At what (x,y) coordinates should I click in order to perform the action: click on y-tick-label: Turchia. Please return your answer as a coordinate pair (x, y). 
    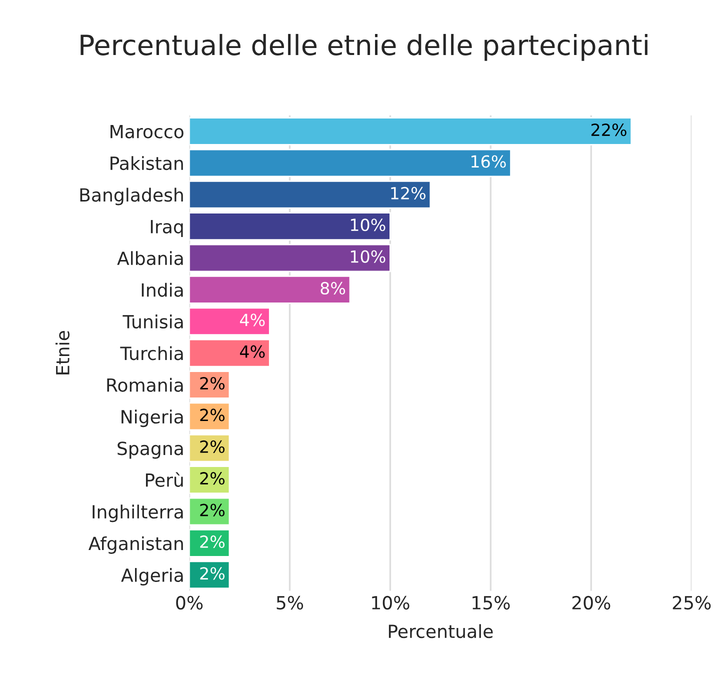
    Looking at the image, I should click on (151, 353).